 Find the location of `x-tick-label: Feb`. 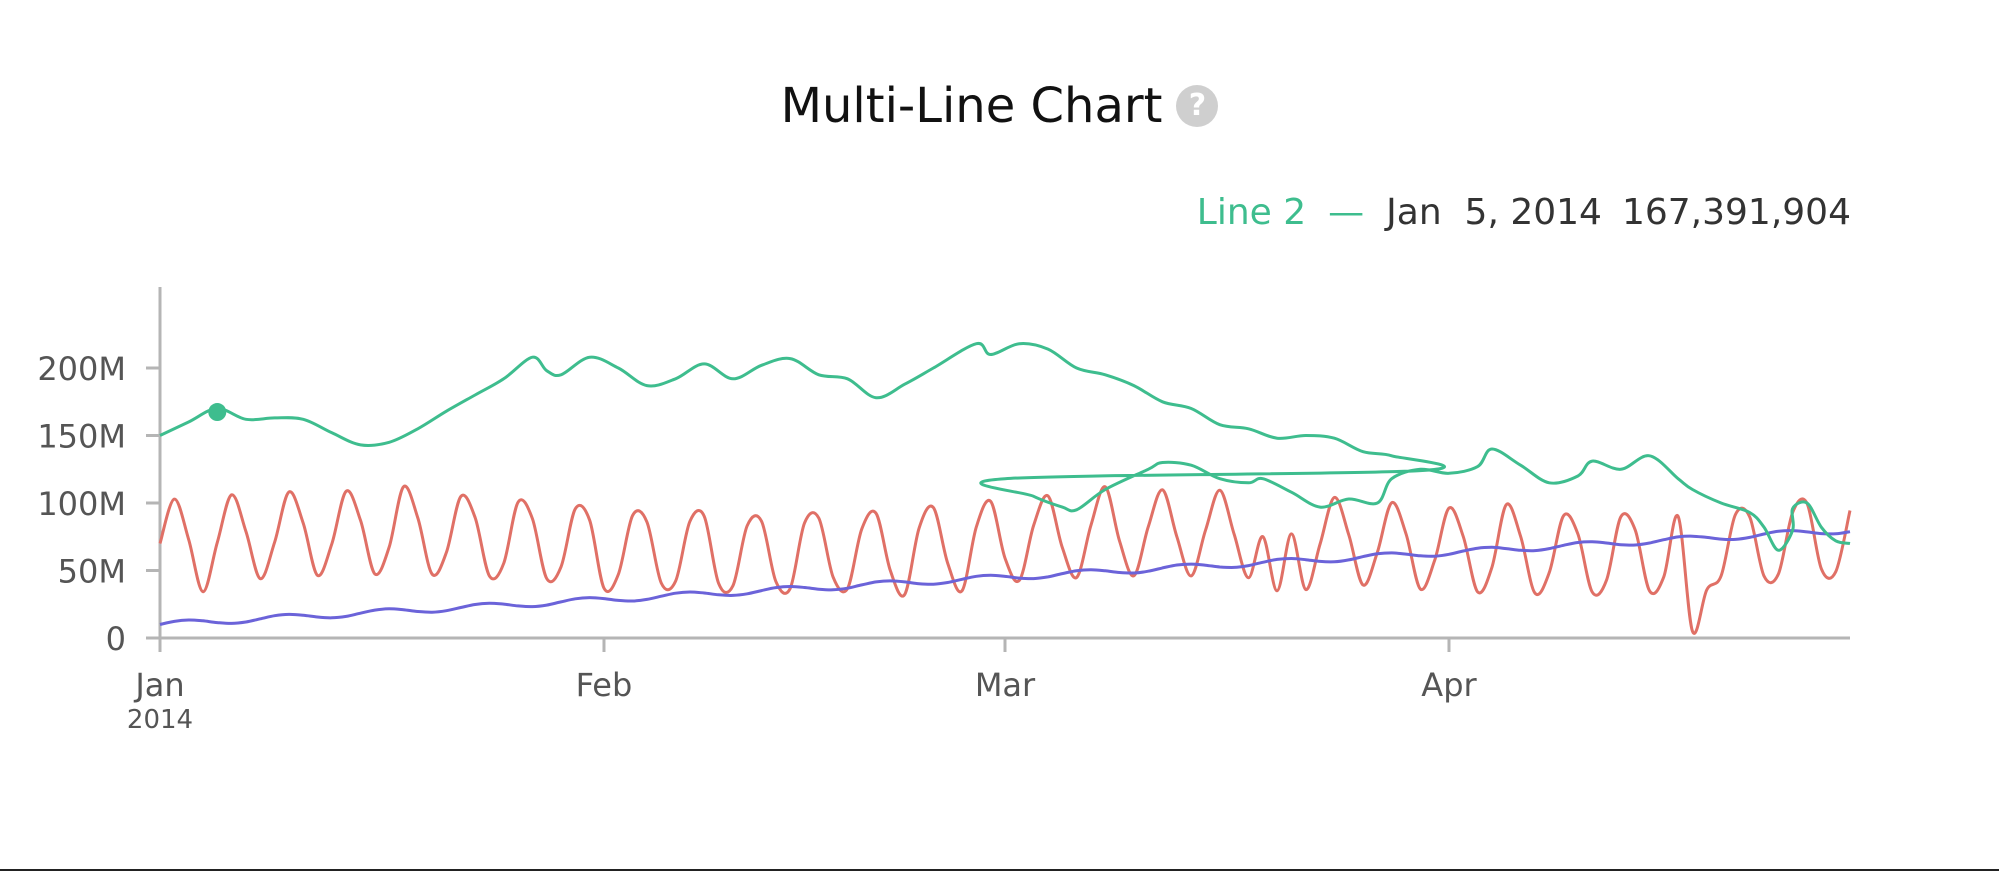

x-tick-label: Feb is located at coordinates (604, 685).